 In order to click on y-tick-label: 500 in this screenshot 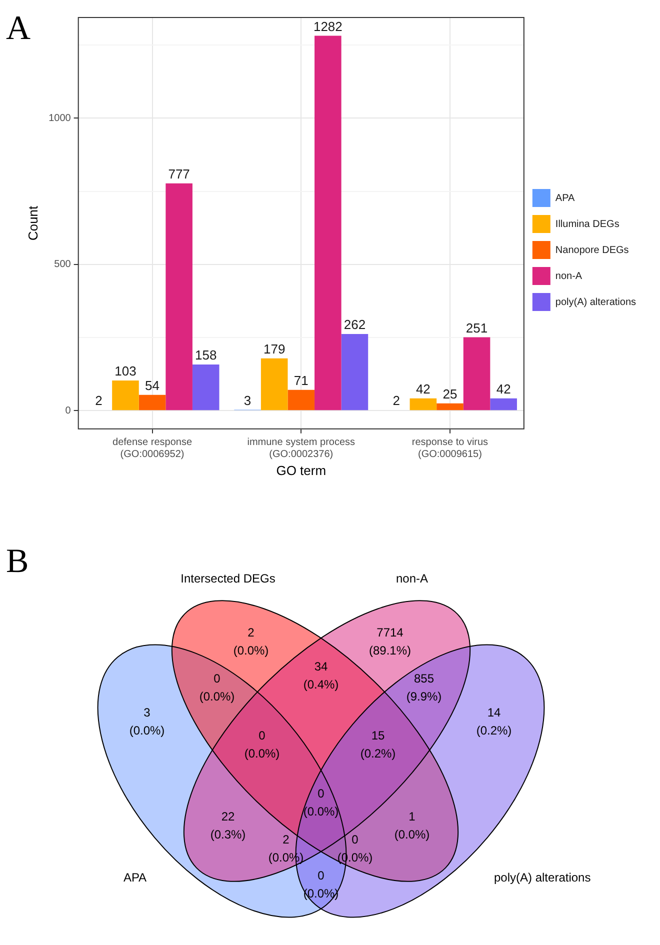, I will do `click(63, 264)`.